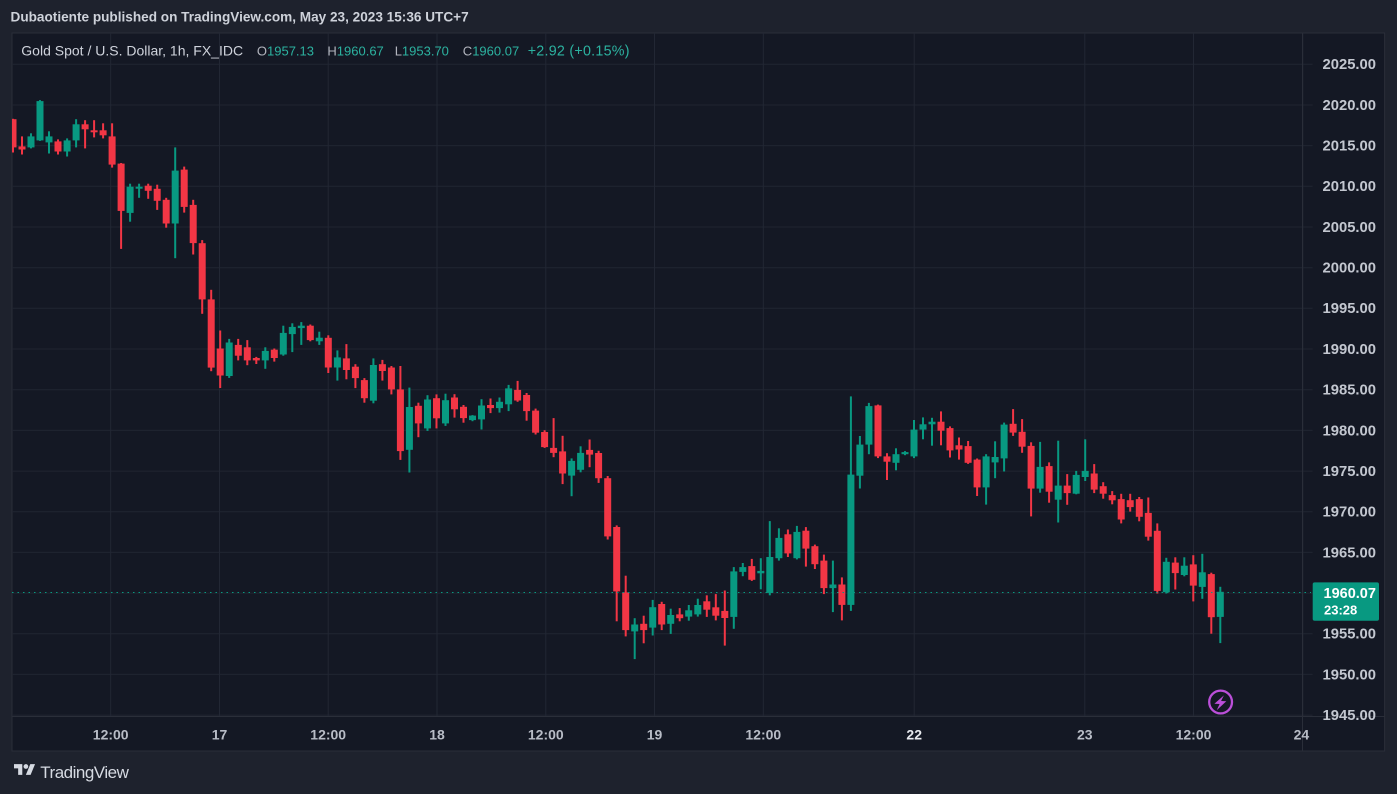 The height and width of the screenshot is (794, 1397). What do you see at coordinates (655, 734) in the screenshot?
I see `svg-text: 19` at bounding box center [655, 734].